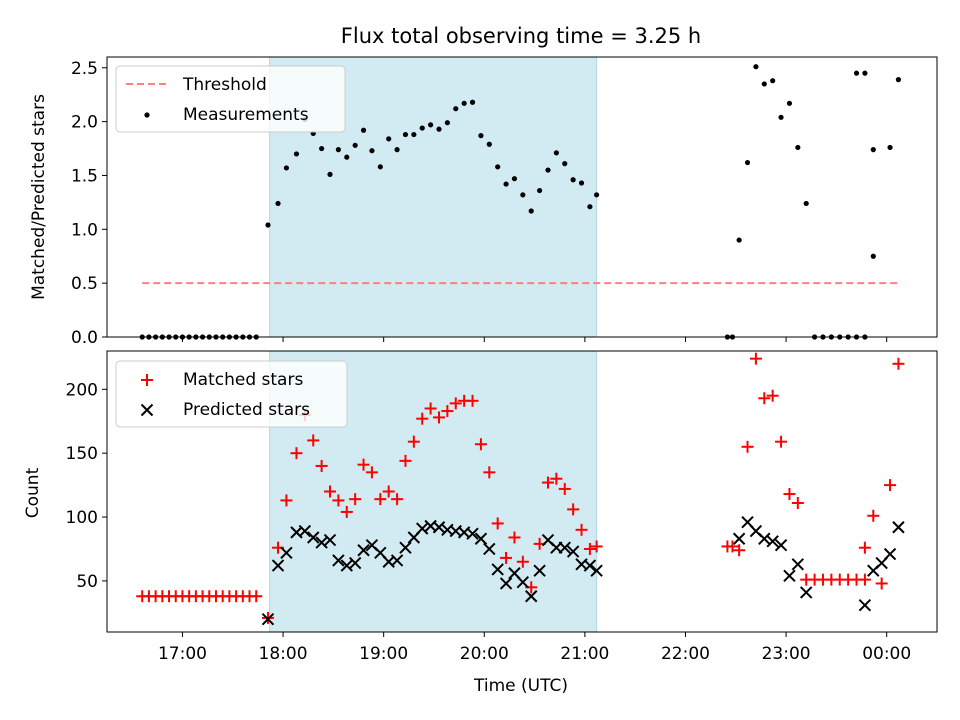  Describe the element at coordinates (534, 648) in the screenshot. I see `bottom-x-axis: 17:00 18:00 19:00 20:00 21:00 22:00 23:00 00:00` at that location.